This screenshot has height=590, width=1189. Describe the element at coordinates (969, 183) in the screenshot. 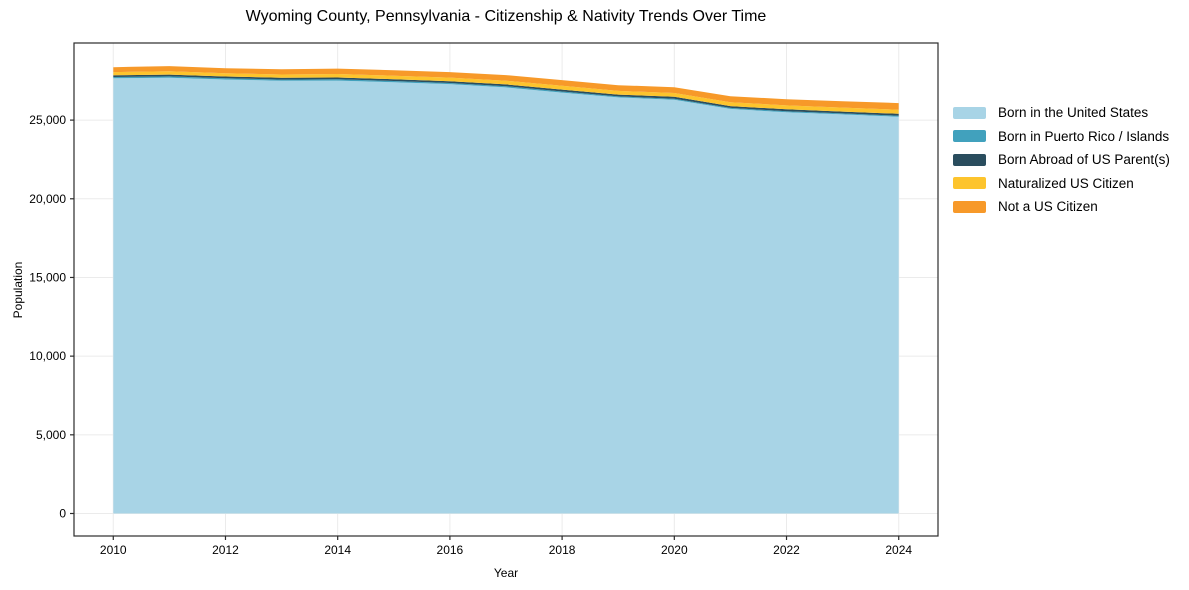

I see `legend-swatch-naturalized` at that location.